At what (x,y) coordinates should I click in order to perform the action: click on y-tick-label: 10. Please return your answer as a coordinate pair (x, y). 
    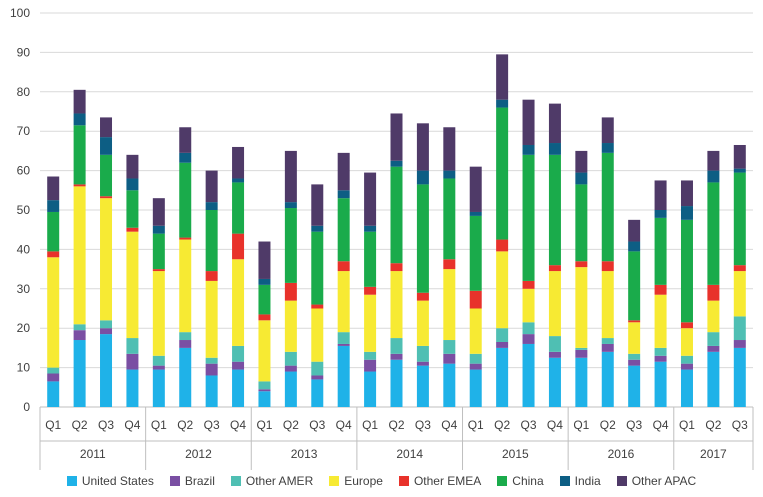
    Looking at the image, I should click on (24, 368).